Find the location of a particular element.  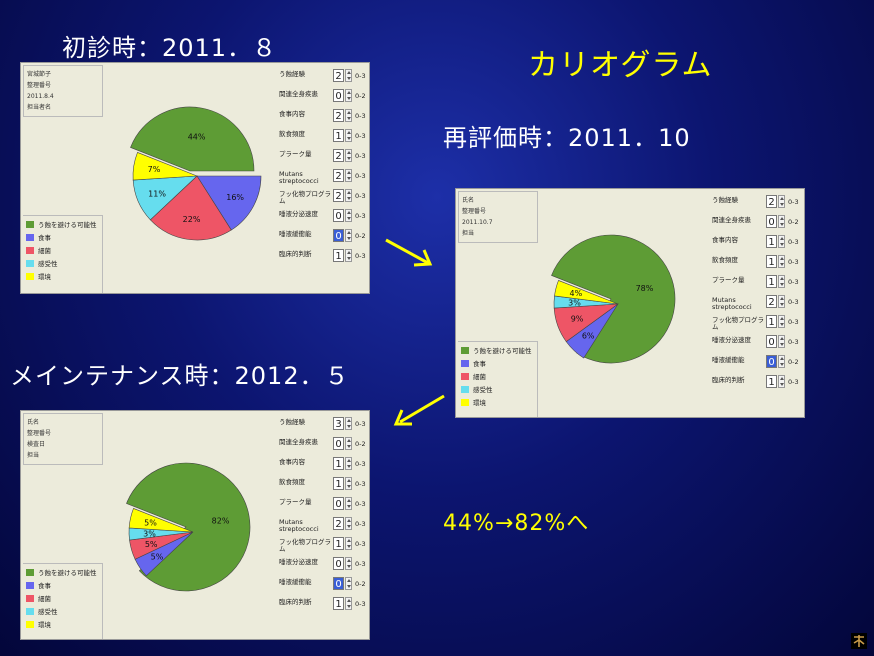

first-visit-label: 初診時：2011．８ is located at coordinates (170, 48).